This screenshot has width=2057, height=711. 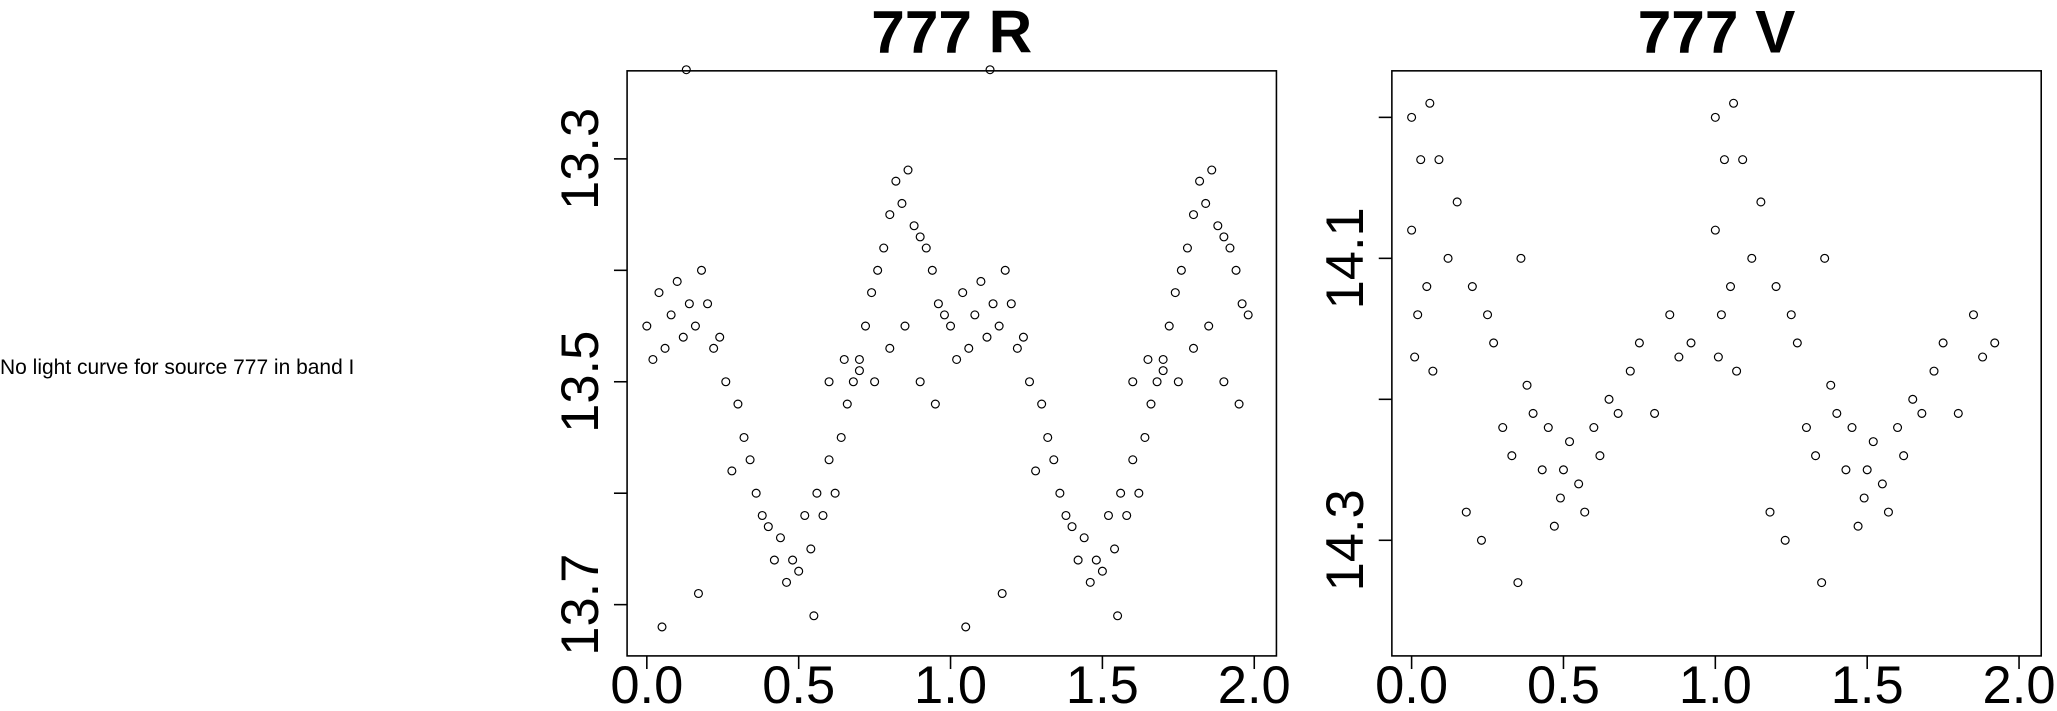 I want to click on y-tick-label: 13.5, so click(x=581, y=382).